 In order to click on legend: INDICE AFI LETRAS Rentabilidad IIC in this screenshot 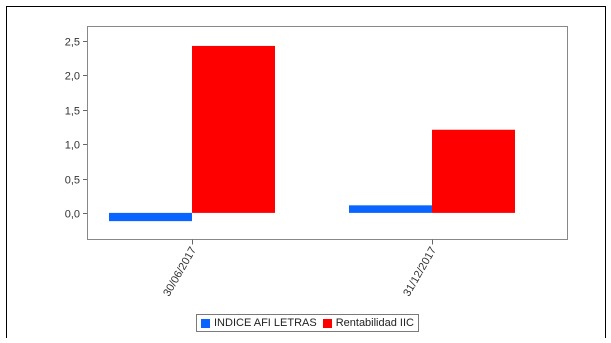, I will do `click(307, 323)`.